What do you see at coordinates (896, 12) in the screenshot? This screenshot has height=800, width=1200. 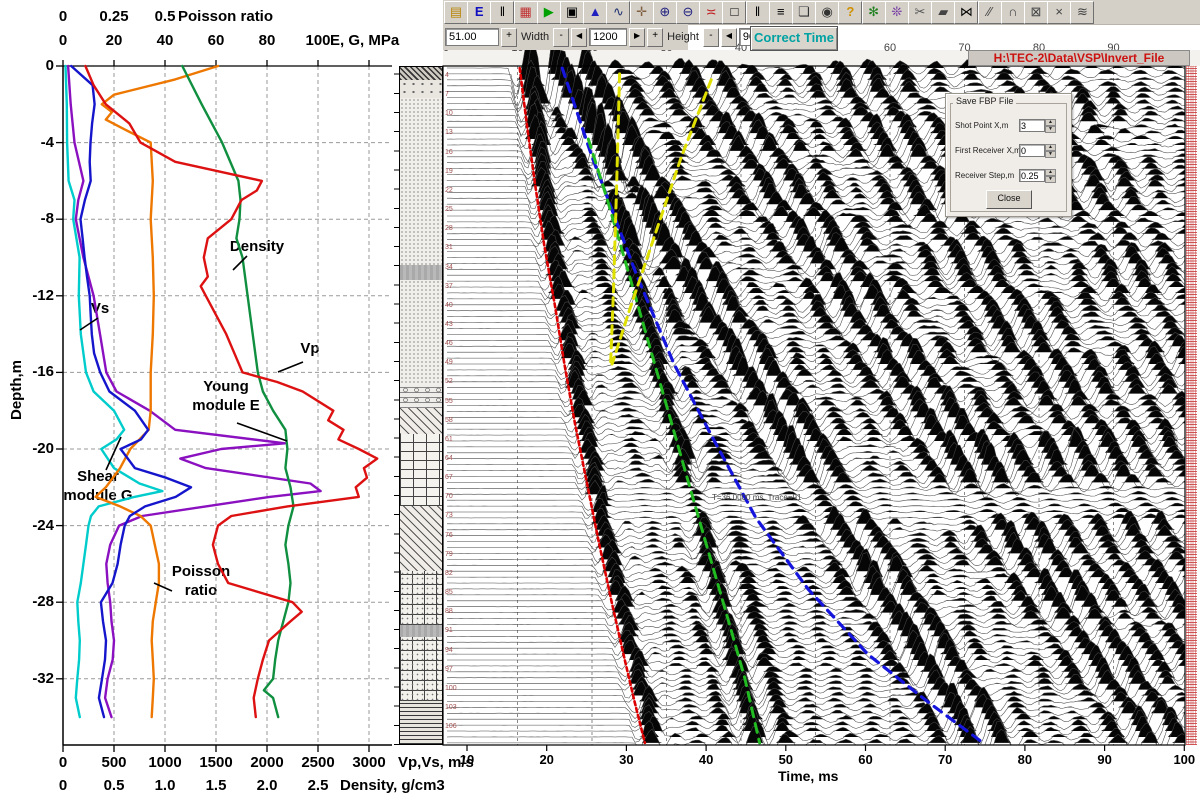 I see `process-purple-button: ❊` at bounding box center [896, 12].